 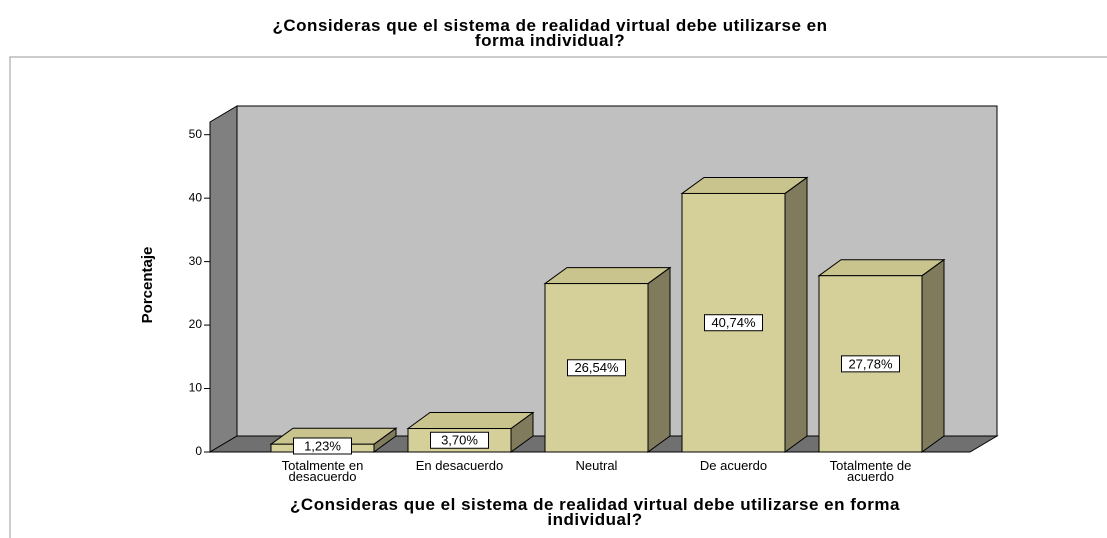 I want to click on left-wall, so click(x=223, y=279).